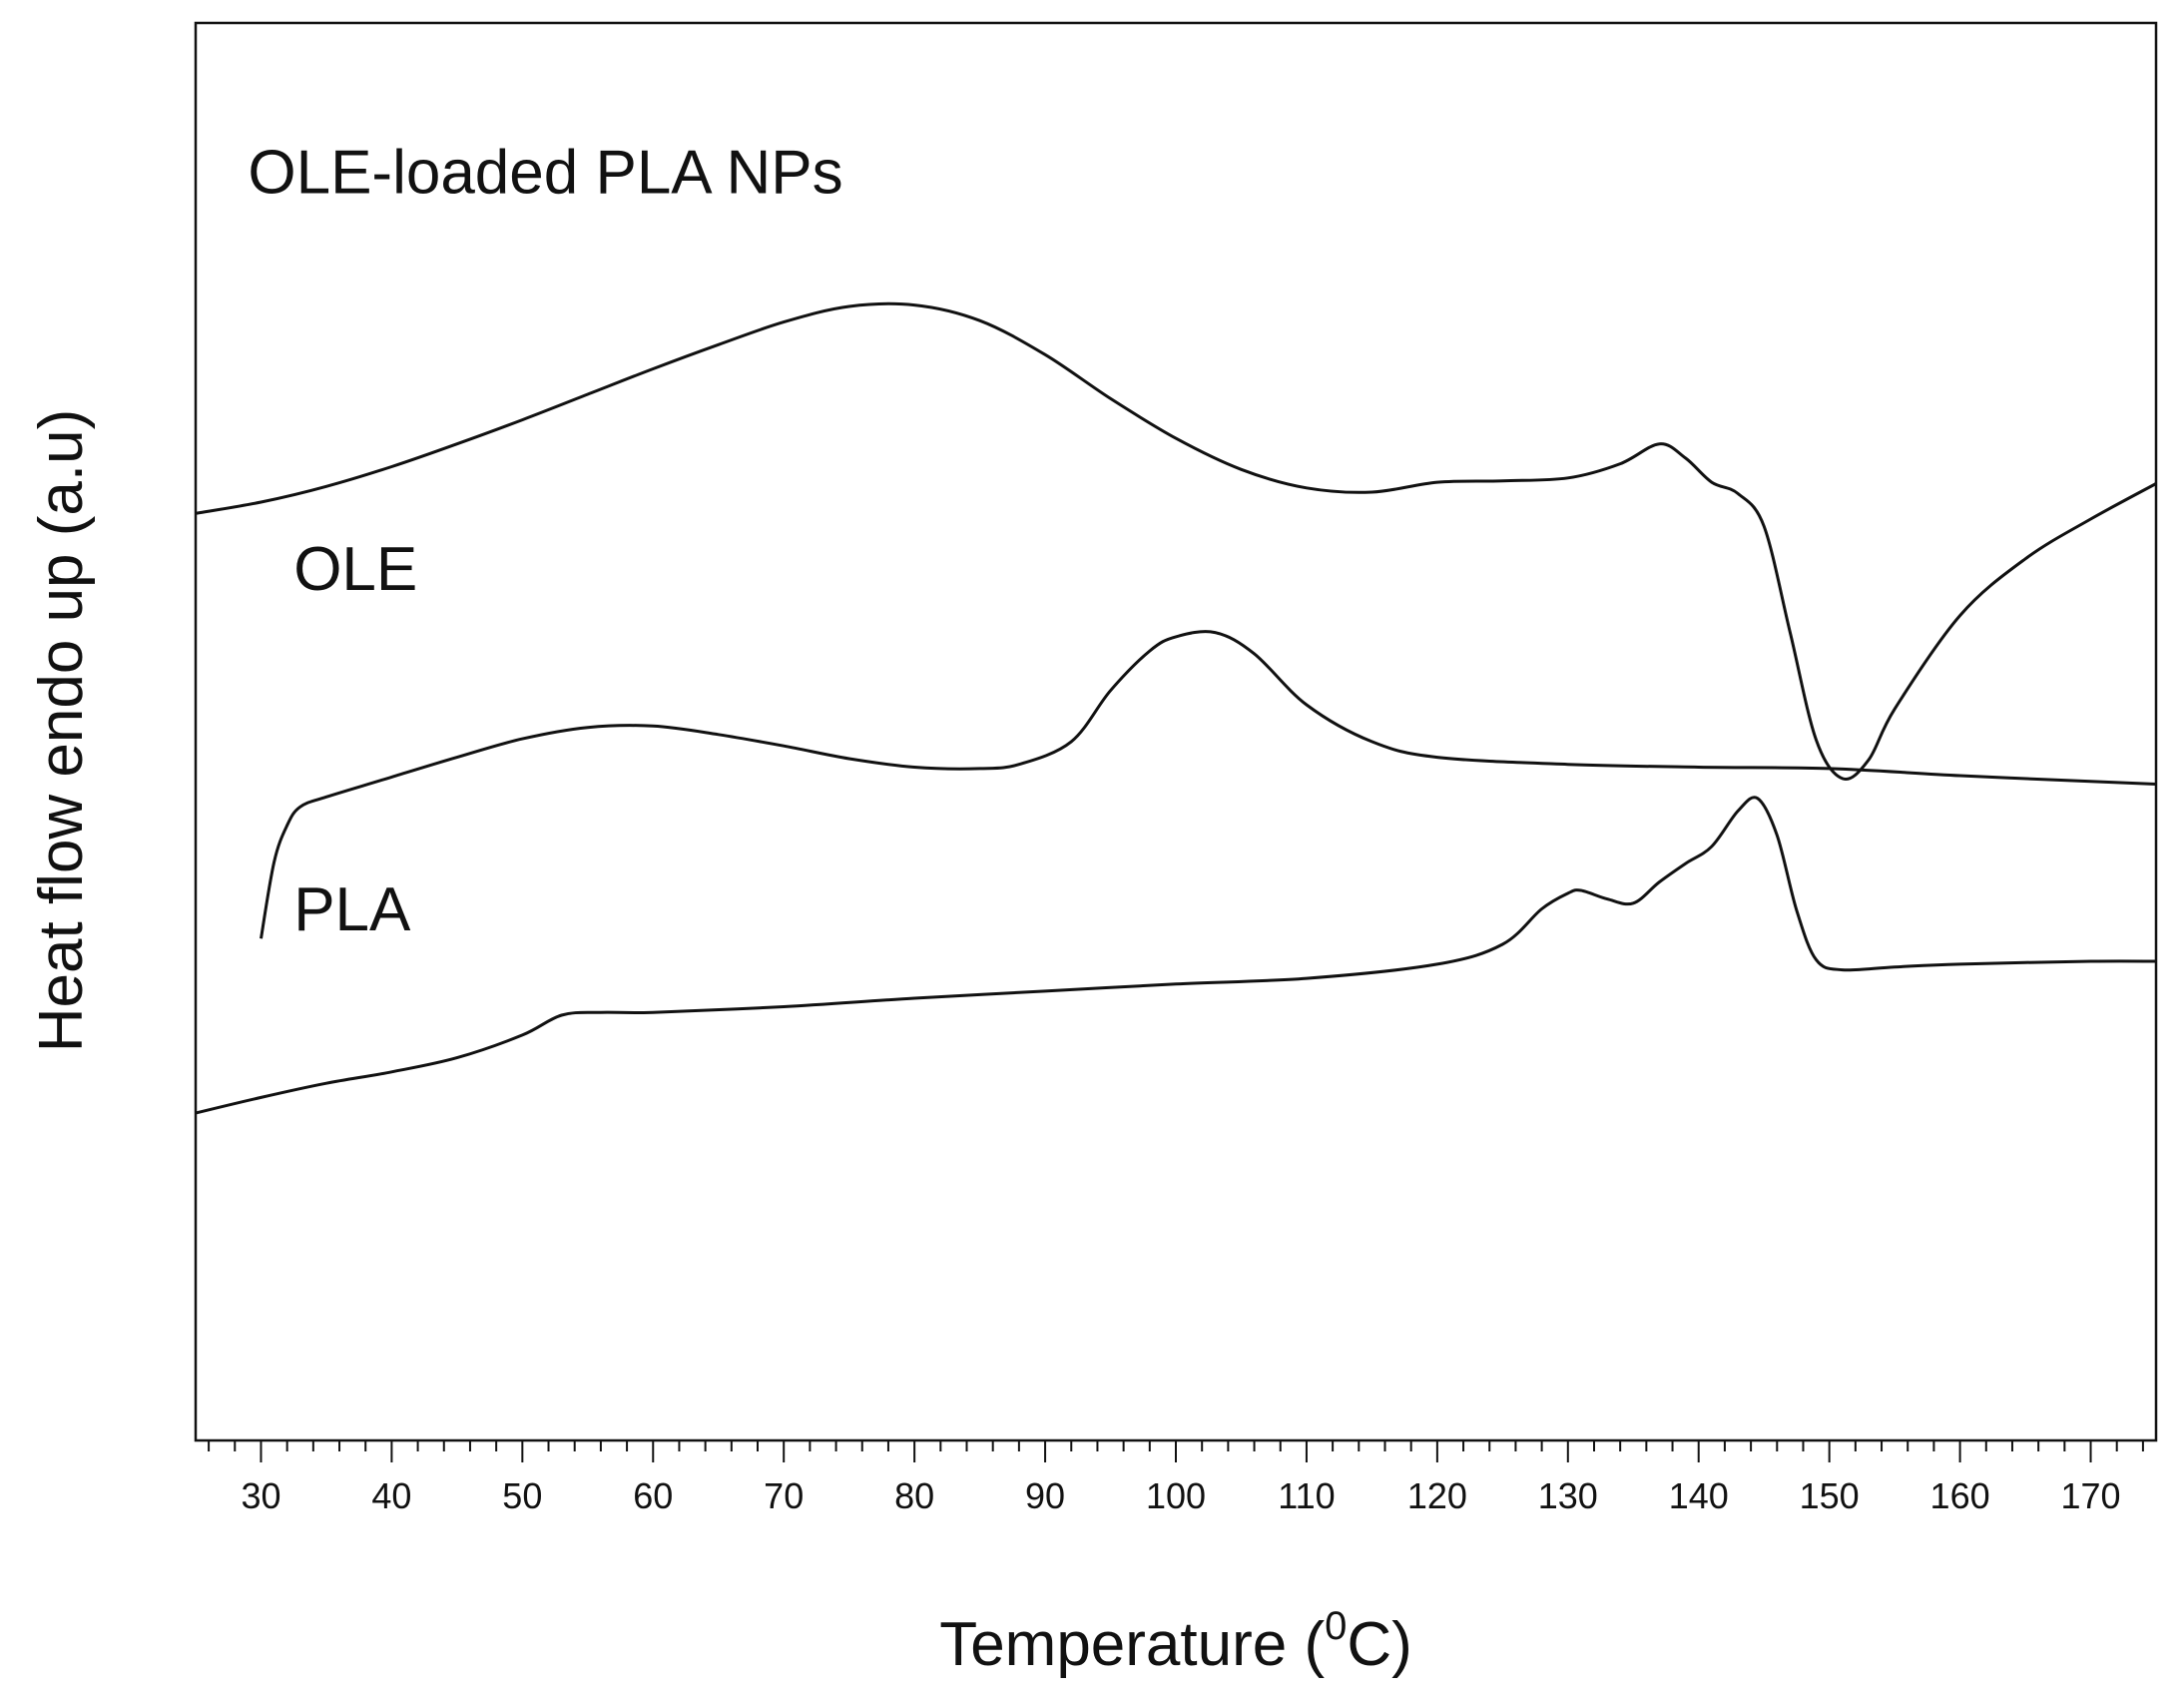 This screenshot has height=1703, width=2184. I want to click on series-label-ole: OLE, so click(355, 569).